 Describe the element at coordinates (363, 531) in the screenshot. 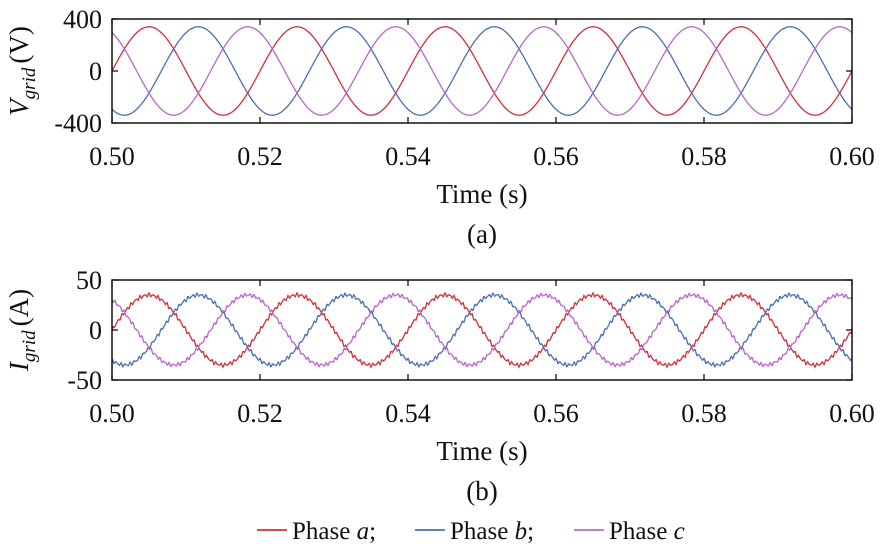

I see `legend-letter-a: a` at that location.